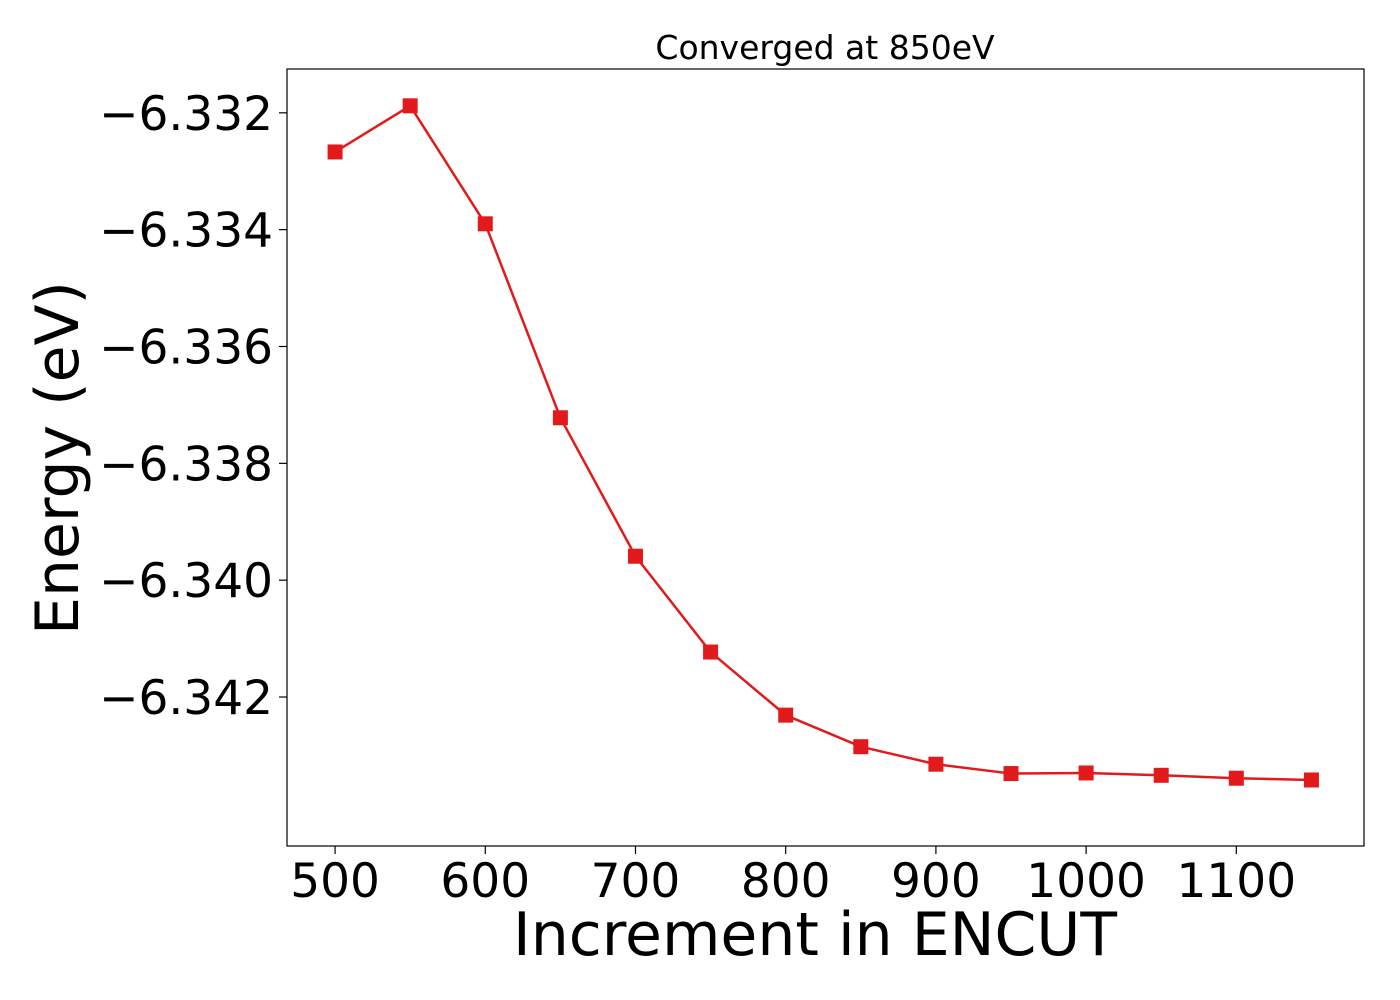 Image resolution: width=1400 pixels, height=1000 pixels. What do you see at coordinates (825, 47) in the screenshot?
I see `chart-title: Converged at 850eV` at bounding box center [825, 47].